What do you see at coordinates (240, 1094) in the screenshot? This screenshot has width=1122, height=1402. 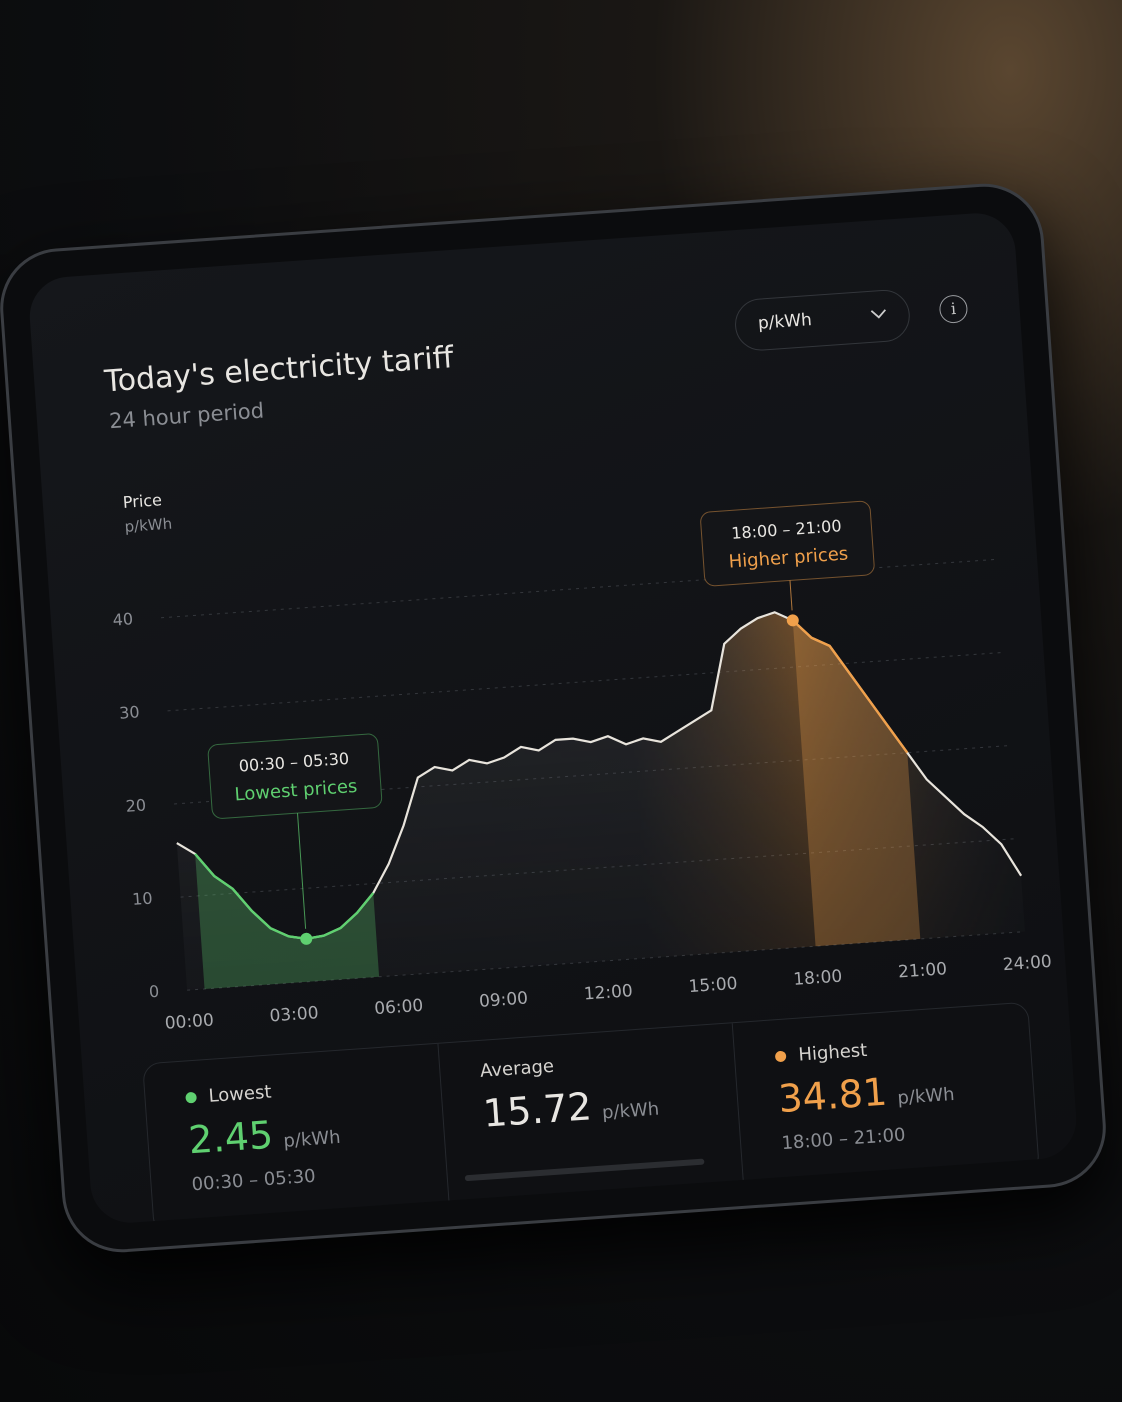 I see `stat-label: Lowest` at bounding box center [240, 1094].